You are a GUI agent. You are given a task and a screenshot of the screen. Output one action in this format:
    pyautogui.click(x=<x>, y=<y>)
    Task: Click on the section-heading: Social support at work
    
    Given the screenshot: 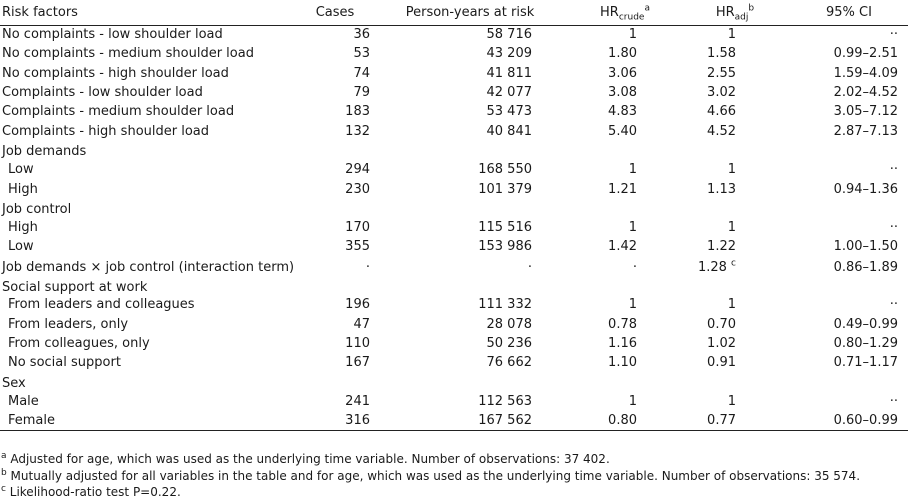 What is the action you would take?
    pyautogui.click(x=75, y=287)
    